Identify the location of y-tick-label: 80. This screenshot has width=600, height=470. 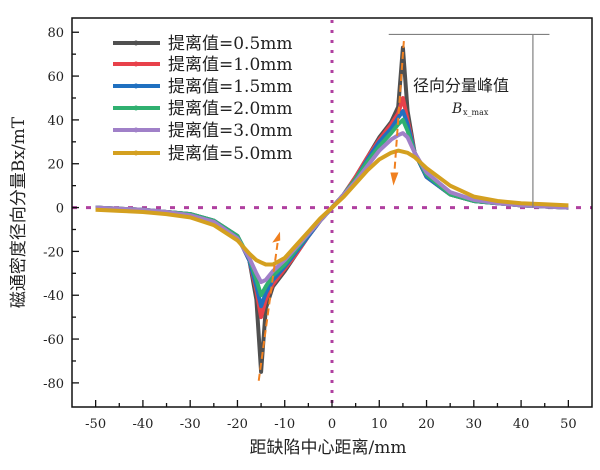
(55, 33).